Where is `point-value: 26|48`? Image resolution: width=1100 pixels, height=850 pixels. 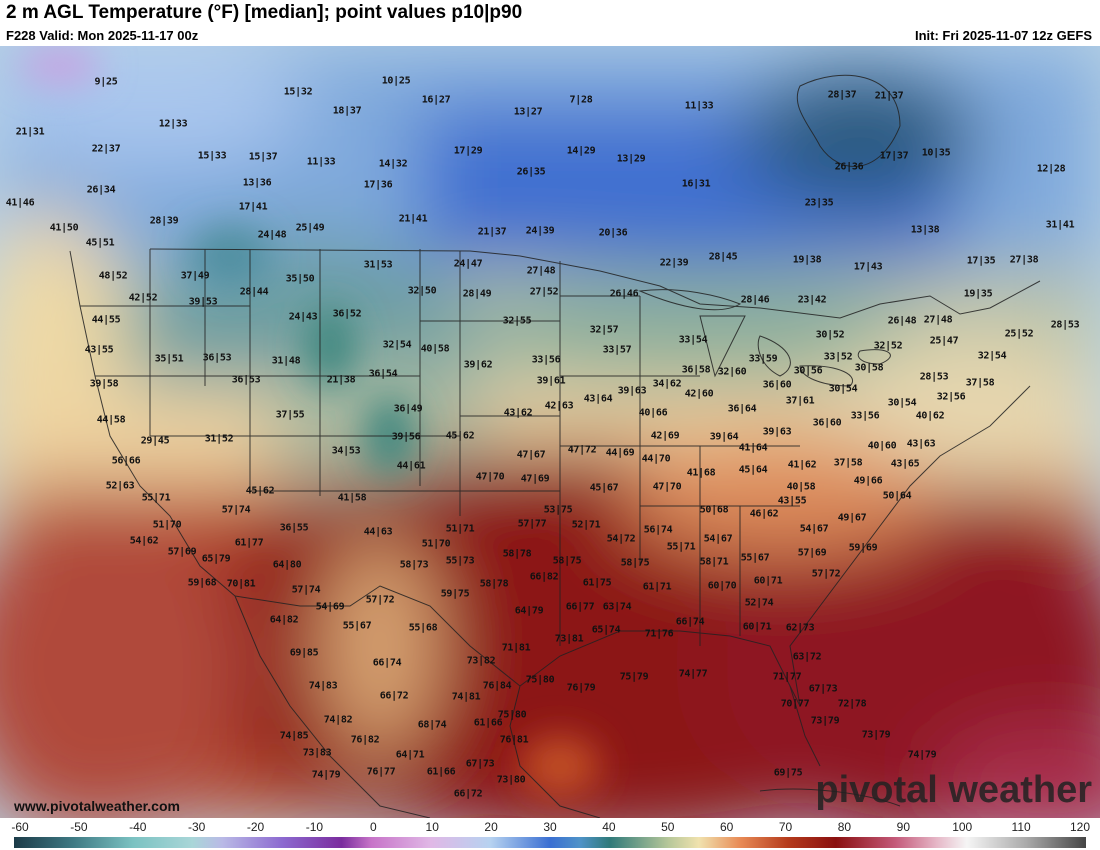 point-value: 26|48 is located at coordinates (902, 321).